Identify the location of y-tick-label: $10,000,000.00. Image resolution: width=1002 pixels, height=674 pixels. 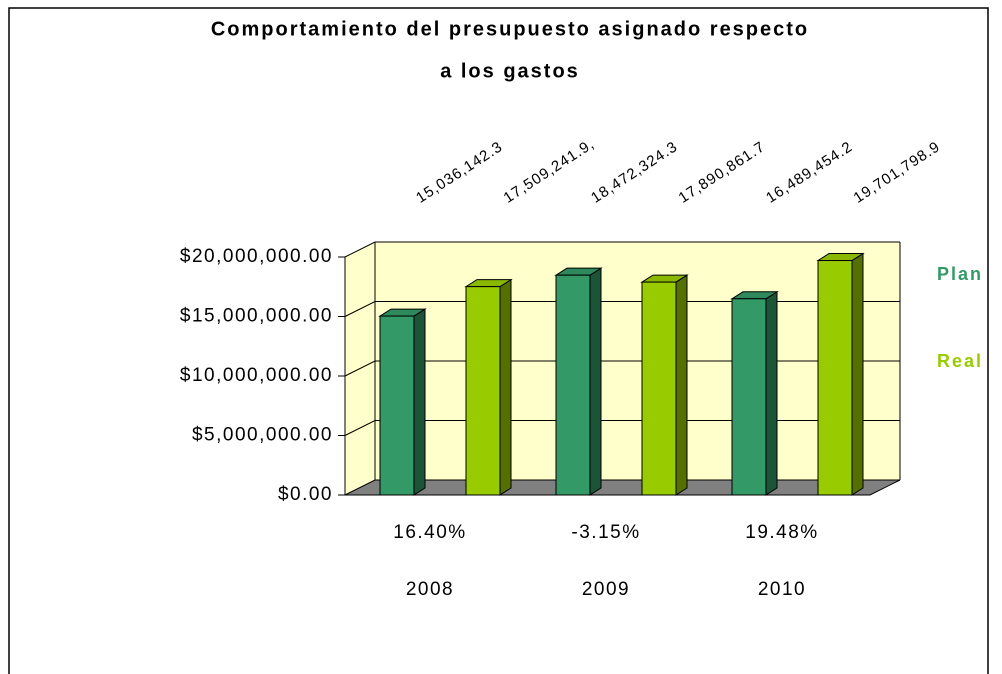
(256, 375).